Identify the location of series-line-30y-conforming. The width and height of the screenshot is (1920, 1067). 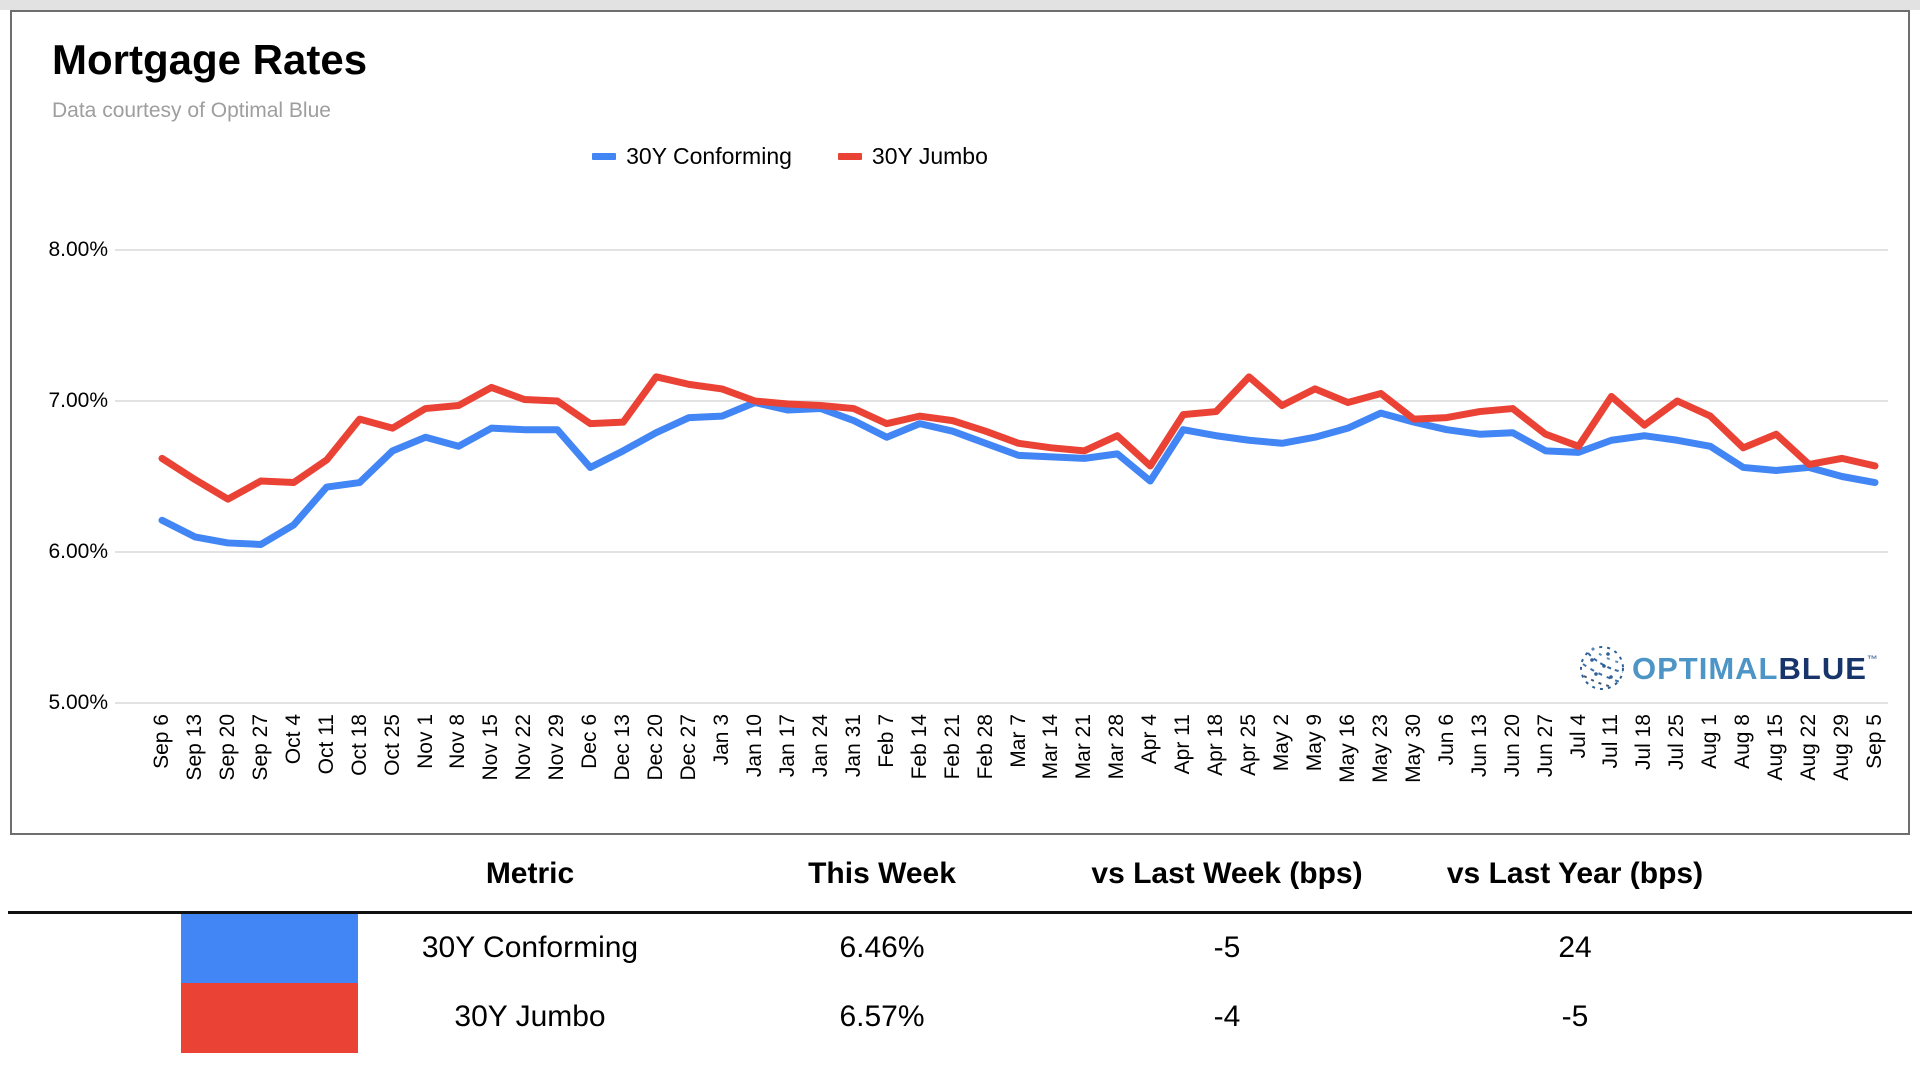
(1018, 473).